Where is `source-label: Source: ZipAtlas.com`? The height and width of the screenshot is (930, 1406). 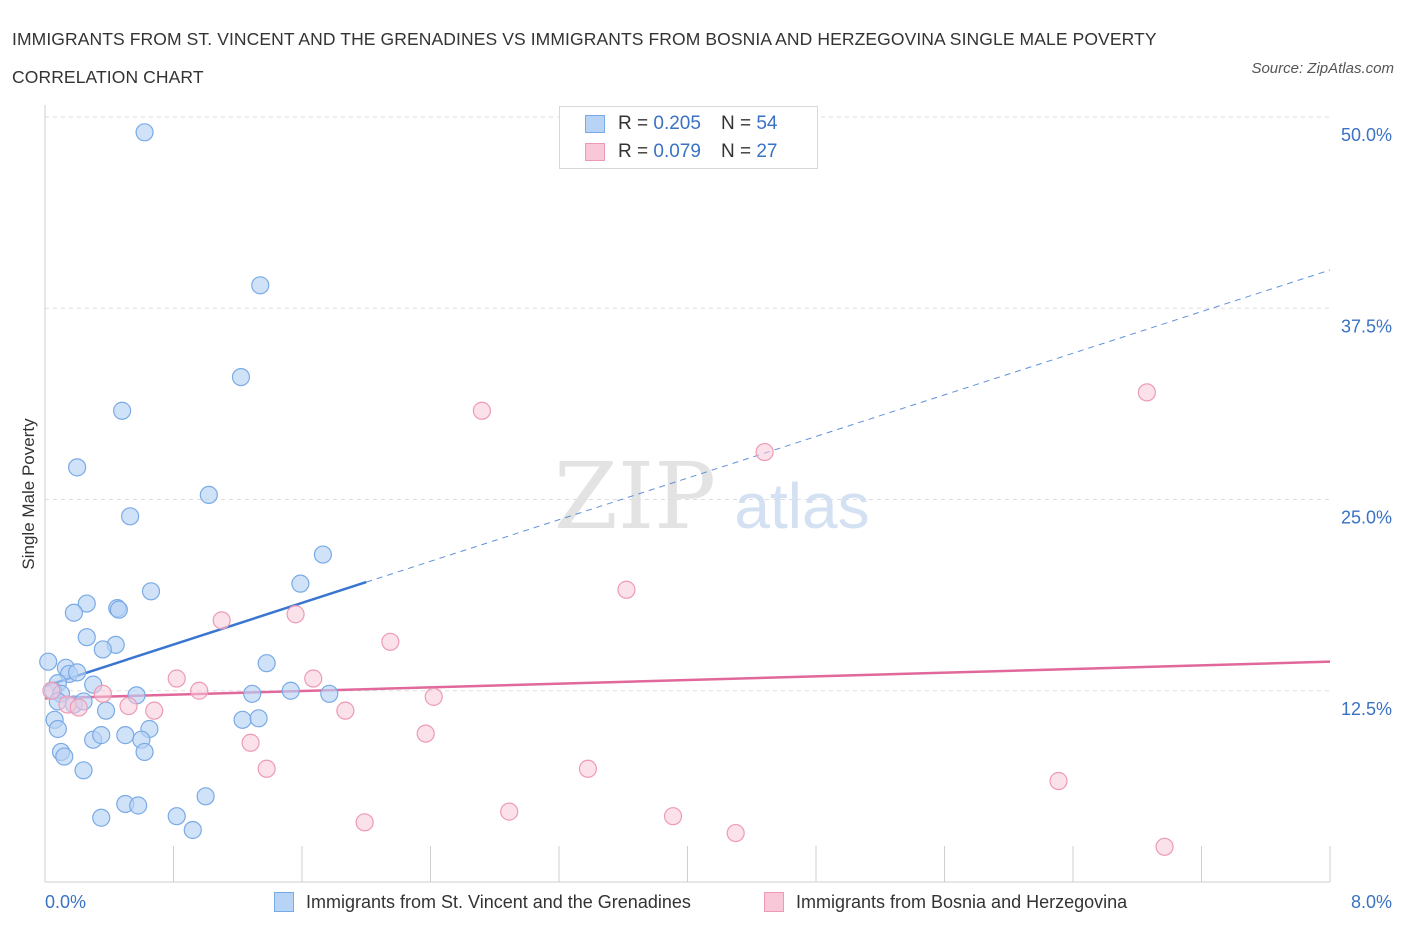 source-label: Source: ZipAtlas.com is located at coordinates (1322, 68).